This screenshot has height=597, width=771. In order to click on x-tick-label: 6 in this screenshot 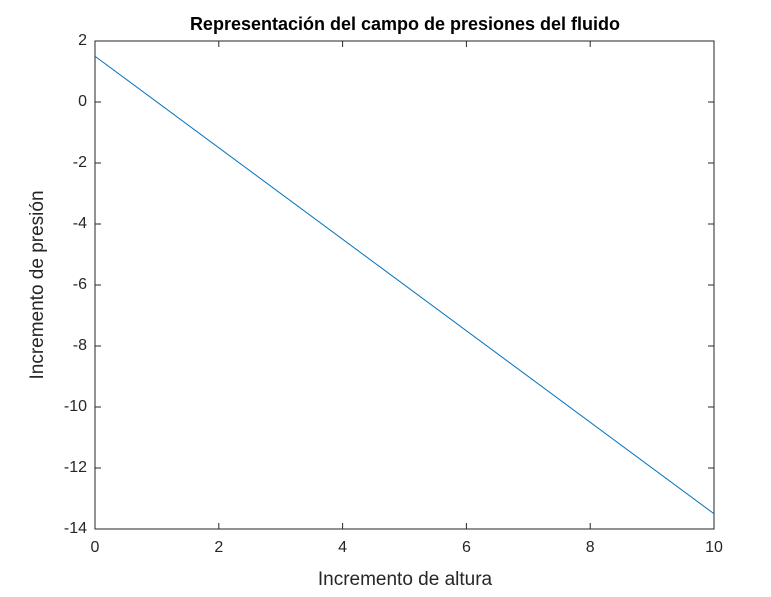, I will do `click(466, 547)`.